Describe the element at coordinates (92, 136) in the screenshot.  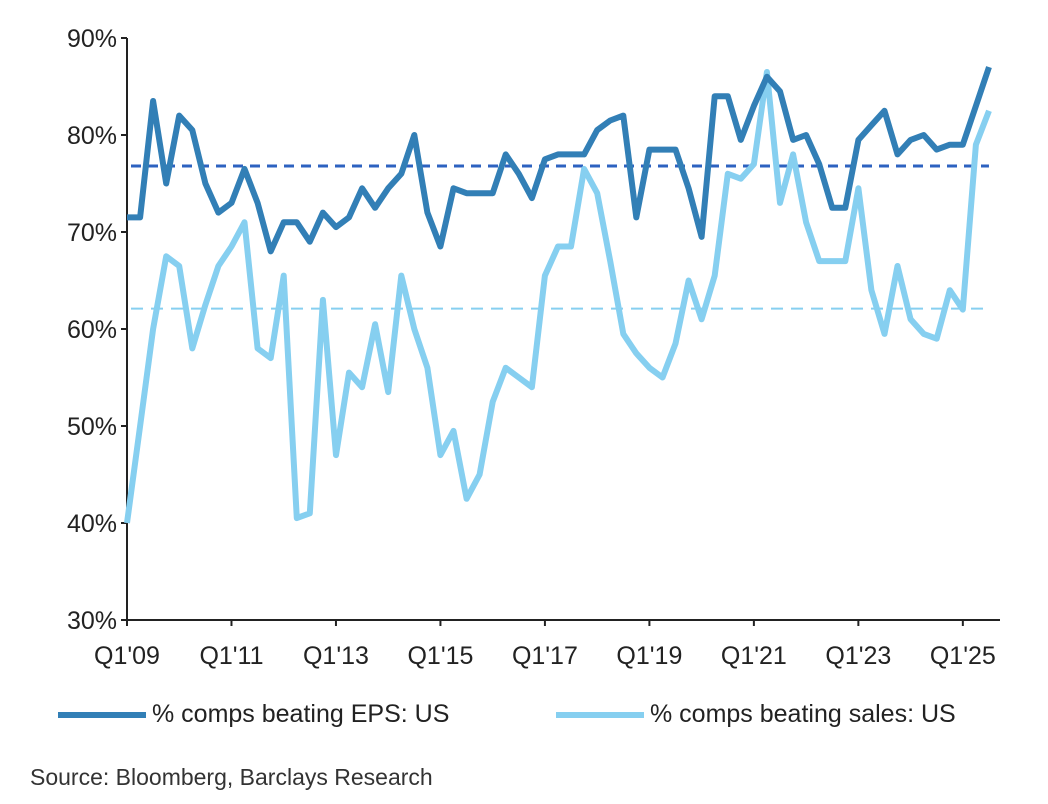
I see `y-tick-label: 80%` at that location.